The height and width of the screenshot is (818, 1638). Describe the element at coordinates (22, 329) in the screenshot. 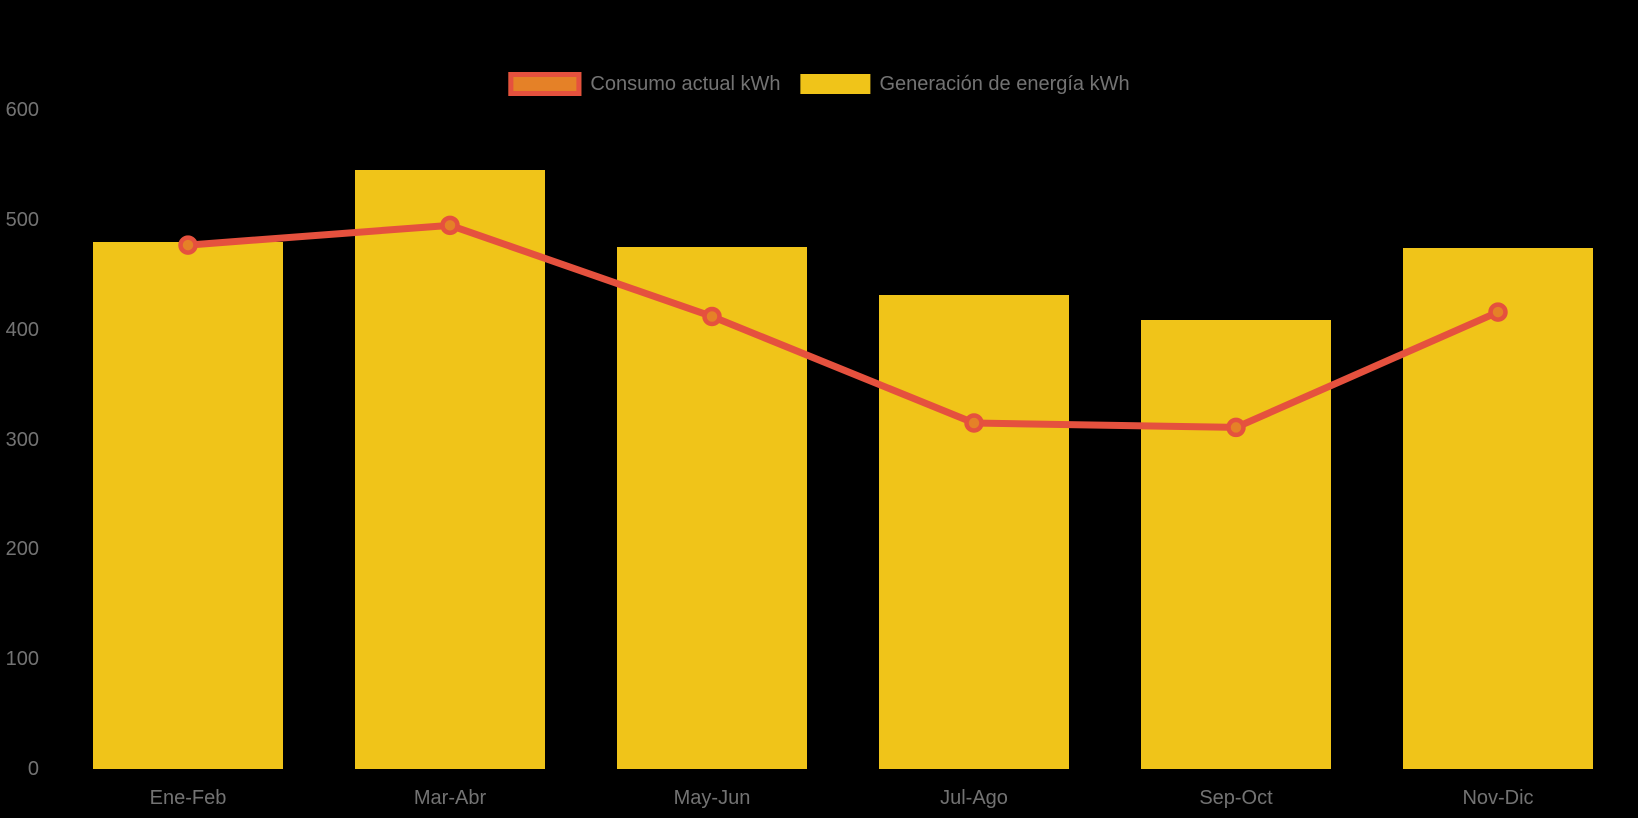

I see `y-axis-tick-label: 400` at that location.